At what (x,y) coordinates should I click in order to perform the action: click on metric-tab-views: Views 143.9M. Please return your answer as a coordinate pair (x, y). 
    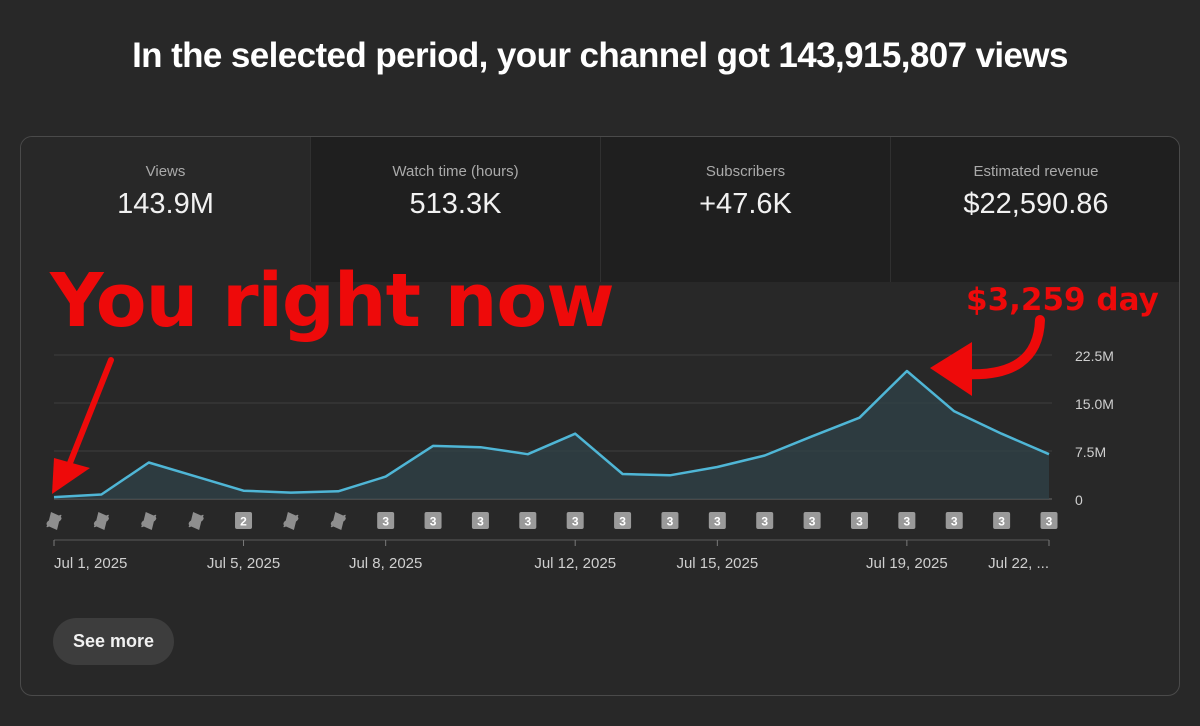
    Looking at the image, I should click on (166, 209).